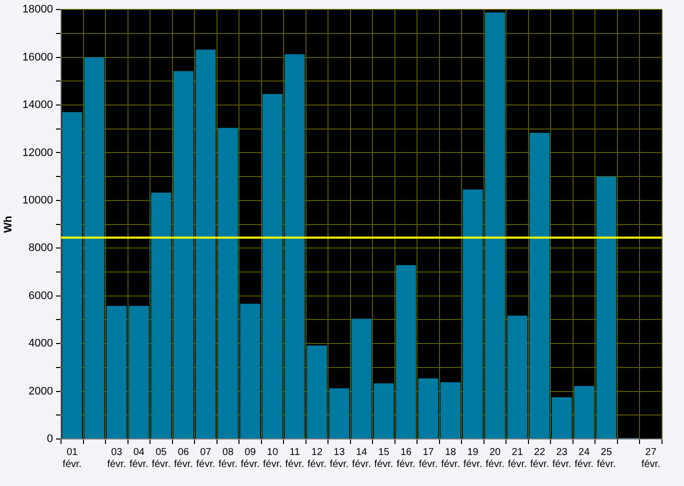 This screenshot has height=486, width=684. Describe the element at coordinates (37, 10) in the screenshot. I see `y-tick-label: 18000` at that location.